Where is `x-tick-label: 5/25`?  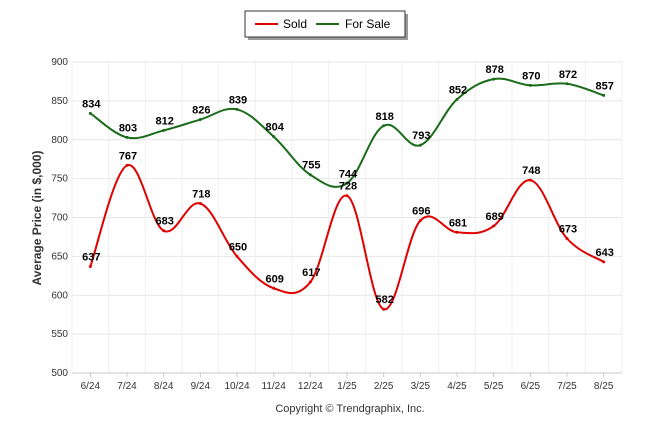 x-tick-label: 5/25 is located at coordinates (494, 386).